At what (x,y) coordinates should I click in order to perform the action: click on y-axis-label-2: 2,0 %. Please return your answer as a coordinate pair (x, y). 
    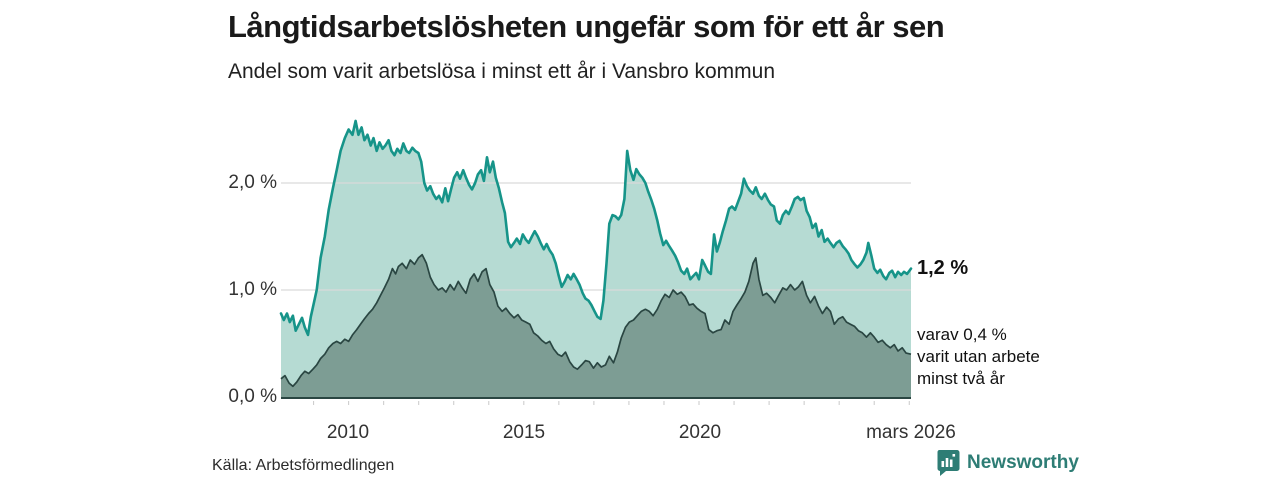
    Looking at the image, I should click on (252, 182).